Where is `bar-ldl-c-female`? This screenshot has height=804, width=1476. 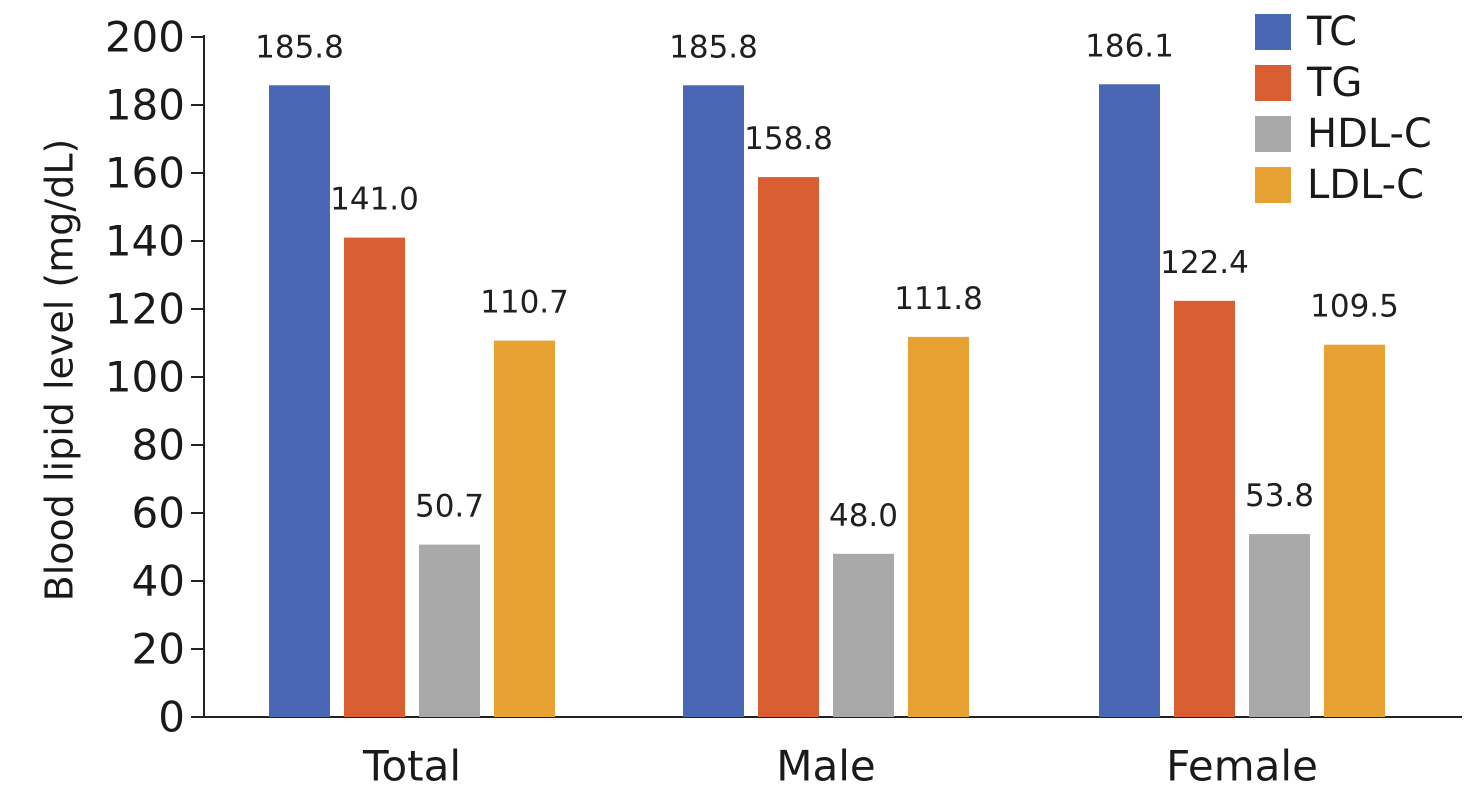
bar-ldl-c-female is located at coordinates (1354, 530).